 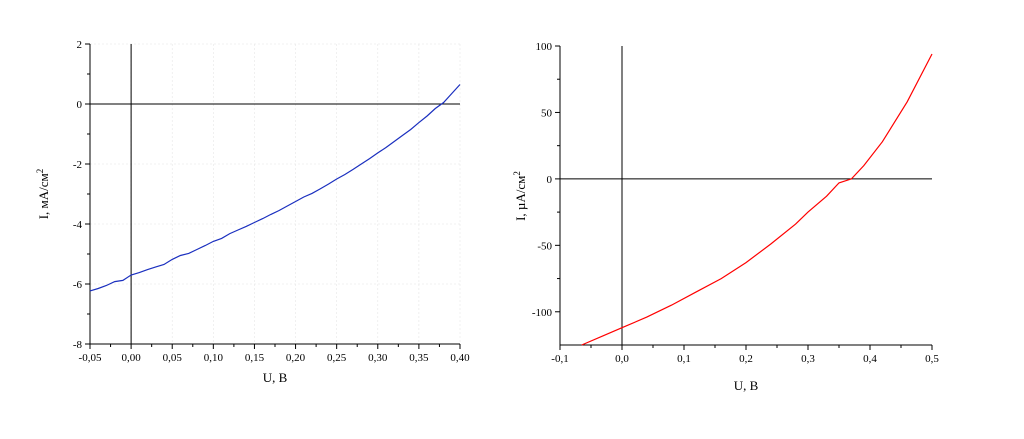 What do you see at coordinates (40, 171) in the screenshot?
I see `left-y-axis-label-sup: 2` at bounding box center [40, 171].